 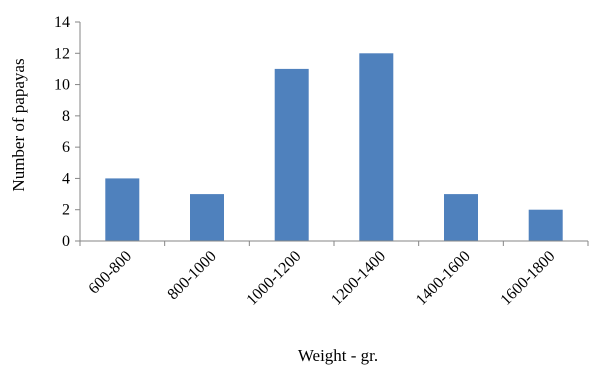 What do you see at coordinates (62, 22) in the screenshot?
I see `y-tick-label: 14` at bounding box center [62, 22].